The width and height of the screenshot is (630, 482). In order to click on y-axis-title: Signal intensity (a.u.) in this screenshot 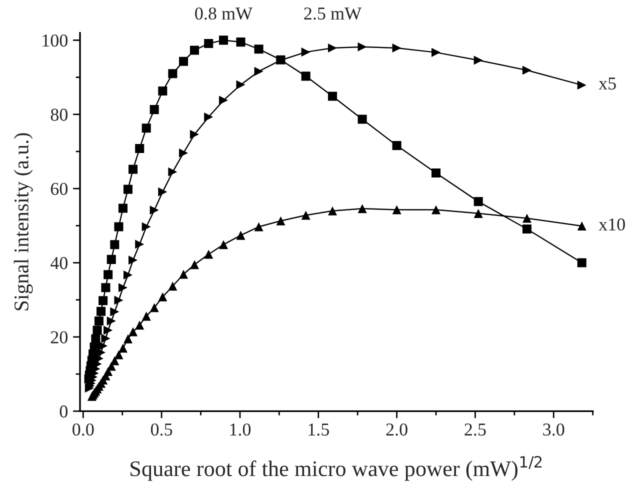, I will do `click(23, 221)`.